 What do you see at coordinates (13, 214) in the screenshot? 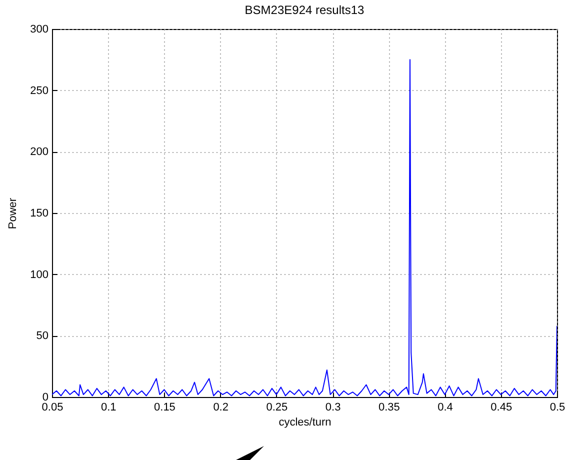
I see `y-axis-title: Power` at bounding box center [13, 214].